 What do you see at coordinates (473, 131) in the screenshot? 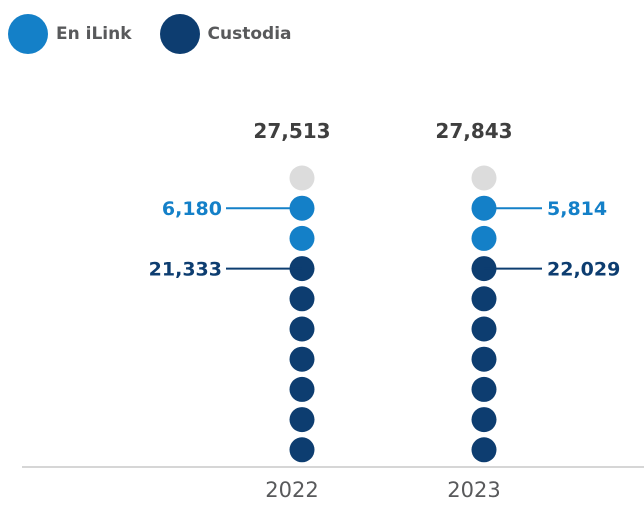
I see `total-label-2023: 27,843` at bounding box center [473, 131].